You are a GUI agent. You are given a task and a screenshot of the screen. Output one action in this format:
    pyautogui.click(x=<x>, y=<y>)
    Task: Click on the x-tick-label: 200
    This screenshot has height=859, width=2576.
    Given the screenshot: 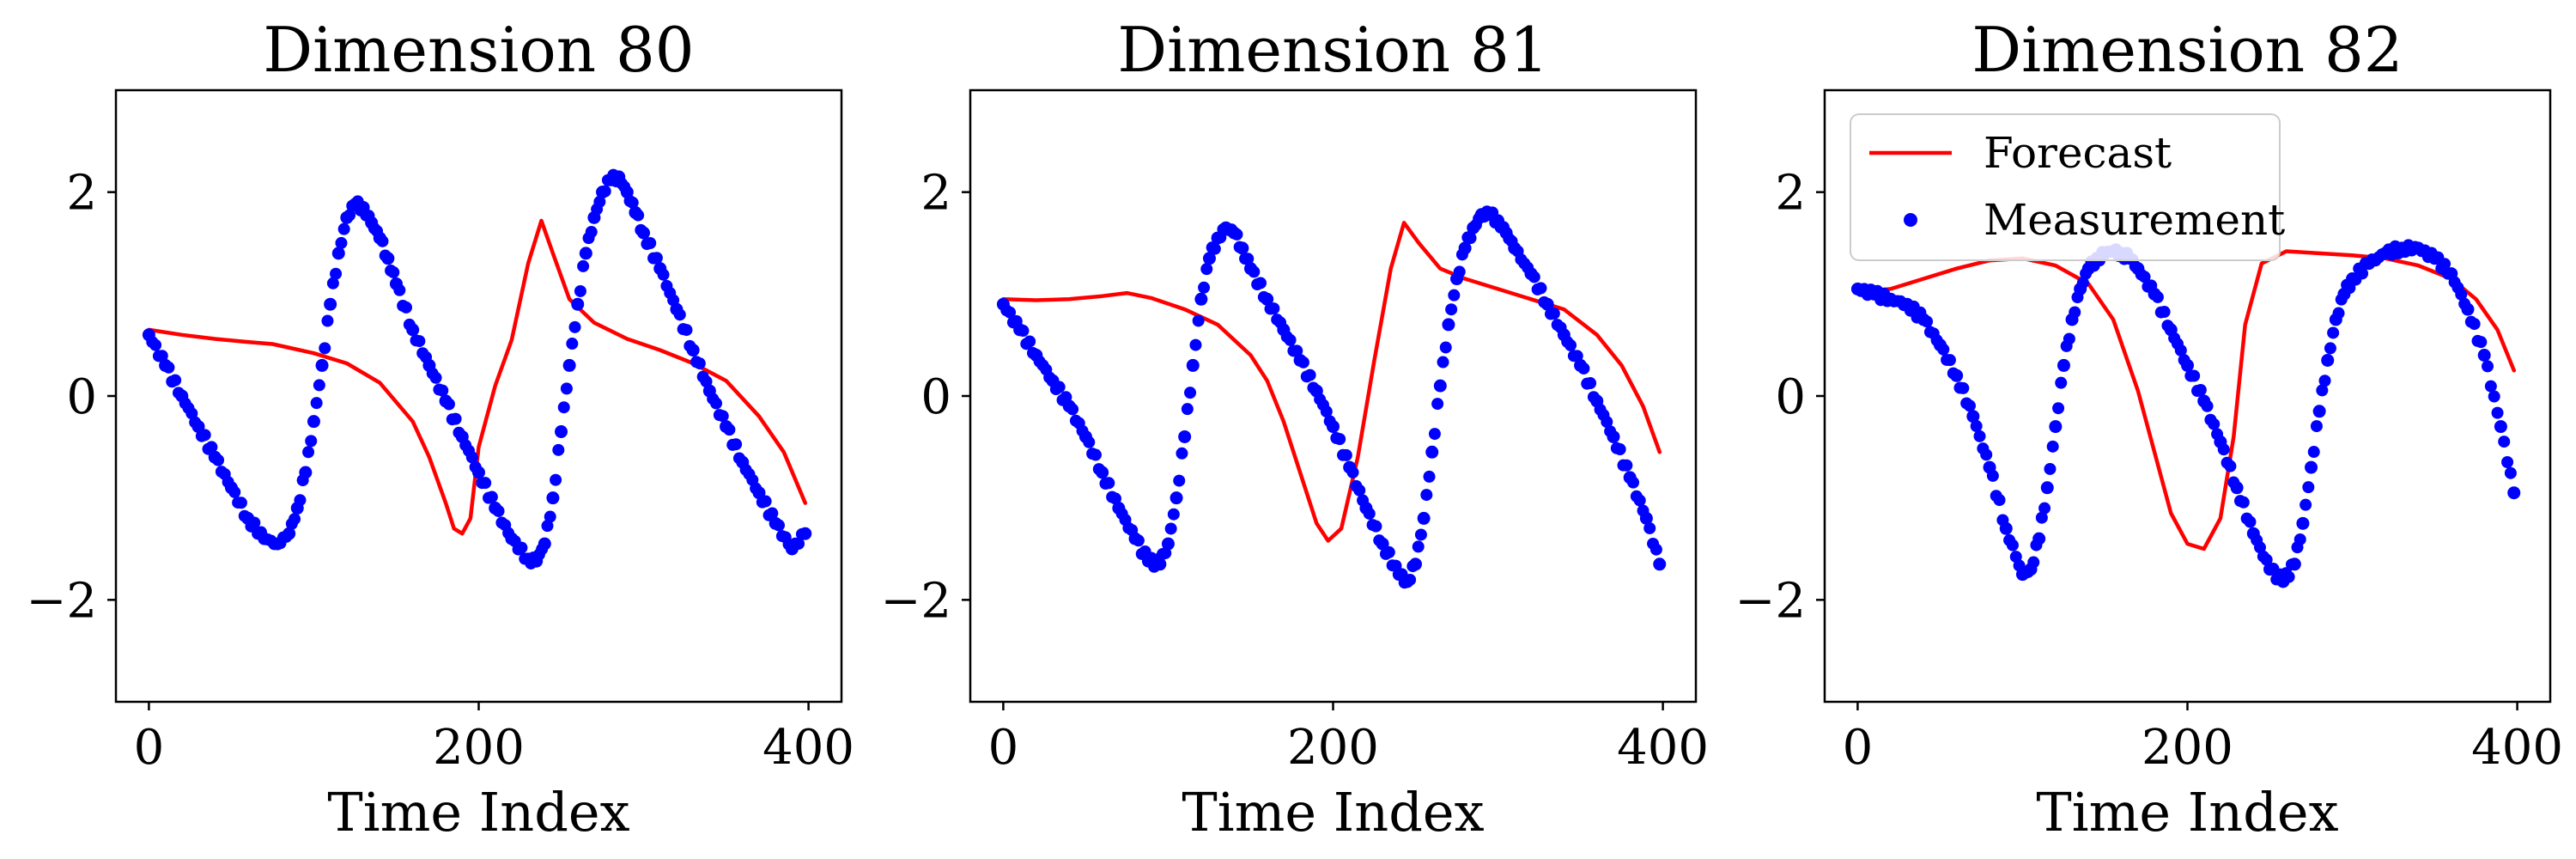 What is the action you would take?
    pyautogui.click(x=2187, y=748)
    